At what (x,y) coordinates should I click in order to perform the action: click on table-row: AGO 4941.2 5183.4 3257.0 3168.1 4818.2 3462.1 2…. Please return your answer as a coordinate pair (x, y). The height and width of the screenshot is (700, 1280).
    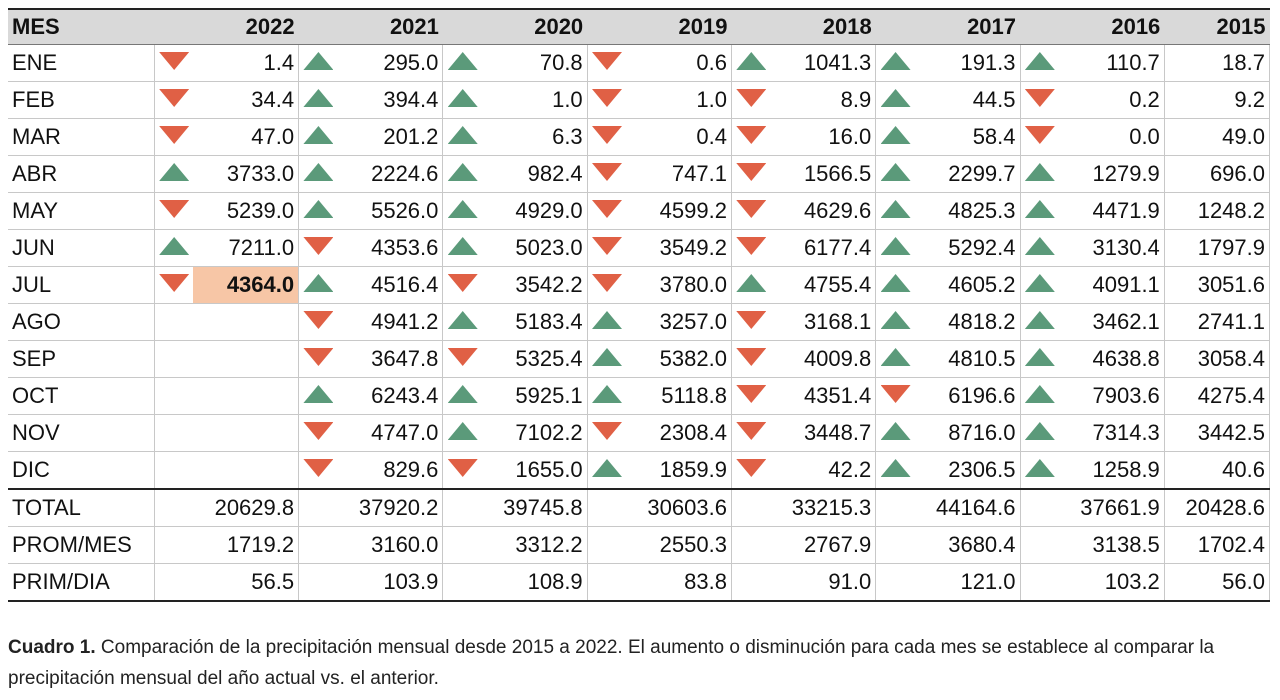
    Looking at the image, I should click on (639, 322).